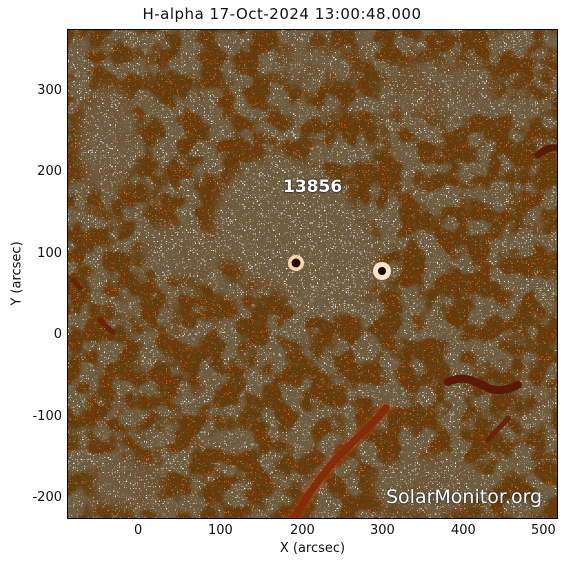 The width and height of the screenshot is (564, 564). Describe the element at coordinates (312, 548) in the screenshot. I see `x-axis-title: X (arcsec)` at that location.